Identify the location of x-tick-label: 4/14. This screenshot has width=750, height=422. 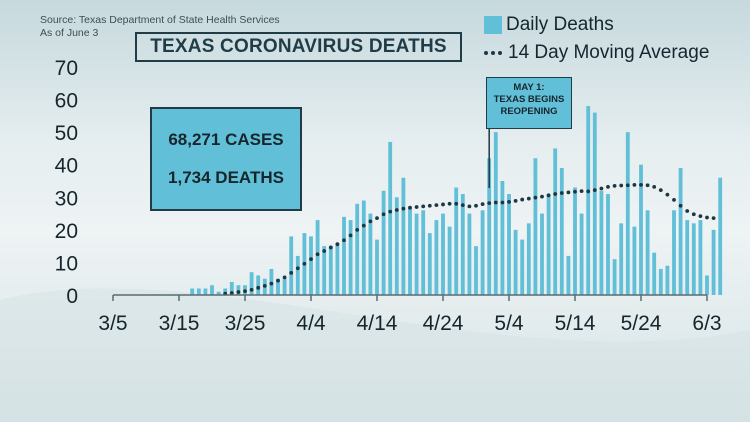
(377, 323).